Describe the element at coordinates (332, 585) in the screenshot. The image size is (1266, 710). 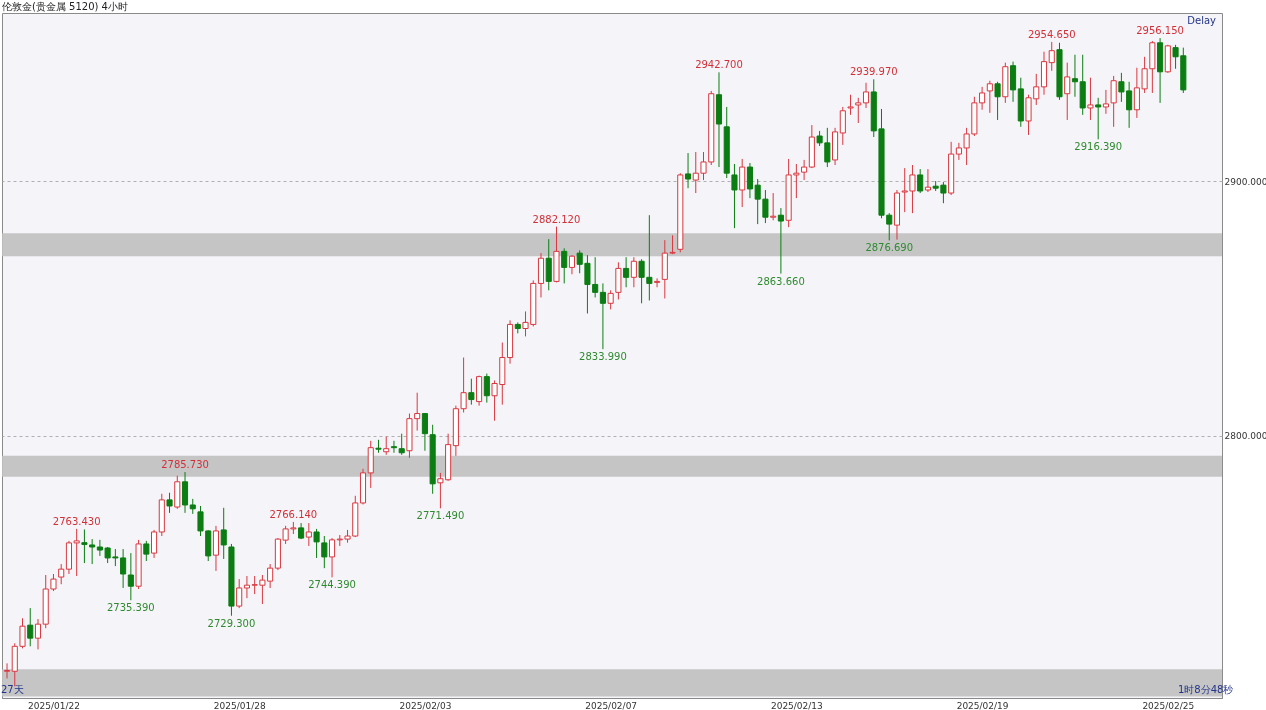
I see `annotation: 2744.390` at that location.